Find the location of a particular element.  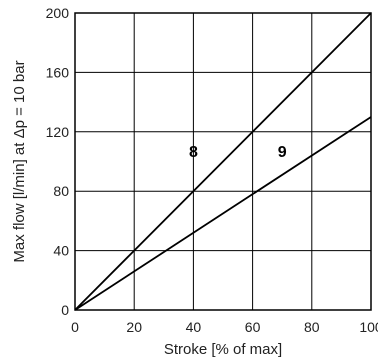

x-tick-label: 20 is located at coordinates (134, 327).